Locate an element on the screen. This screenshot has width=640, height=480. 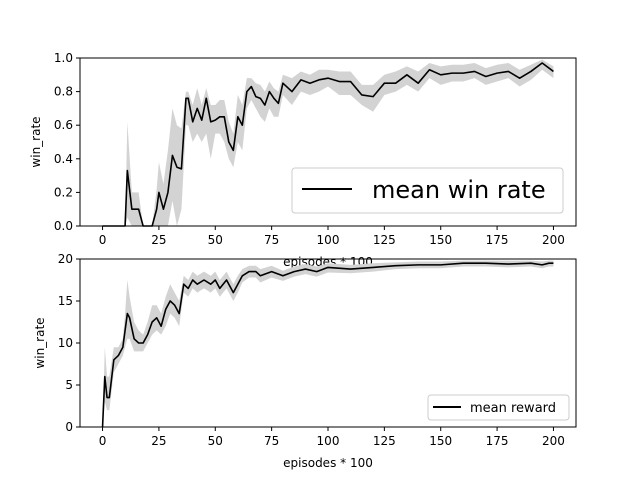
win-rate-ytick-label: 0.8 is located at coordinates (63, 92).